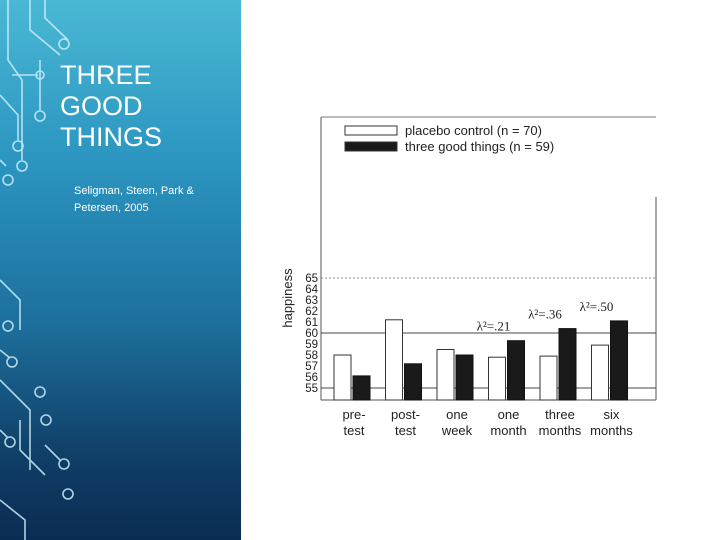 The image size is (720, 540). What do you see at coordinates (597, 306) in the screenshot?
I see `significance-annotation: λ²=.50` at bounding box center [597, 306].